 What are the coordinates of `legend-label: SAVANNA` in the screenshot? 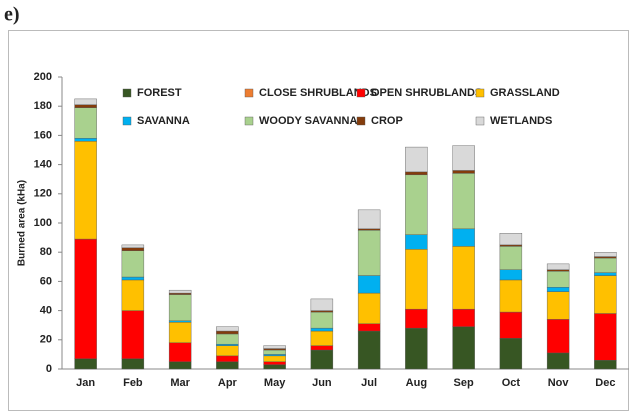 It's located at (163, 121).